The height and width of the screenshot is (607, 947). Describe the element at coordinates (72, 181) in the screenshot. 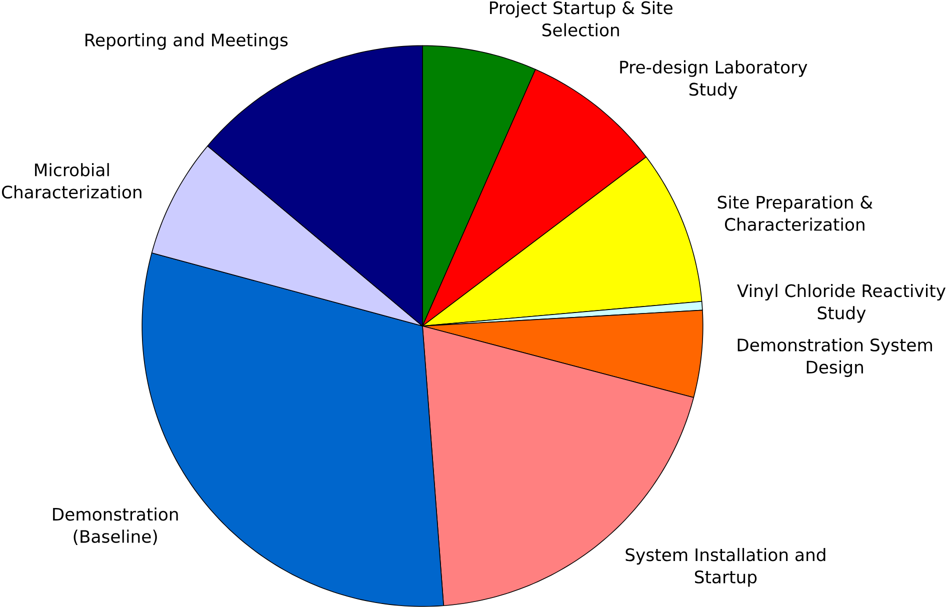

I see `slice-label: Microbial Characterization` at that location.